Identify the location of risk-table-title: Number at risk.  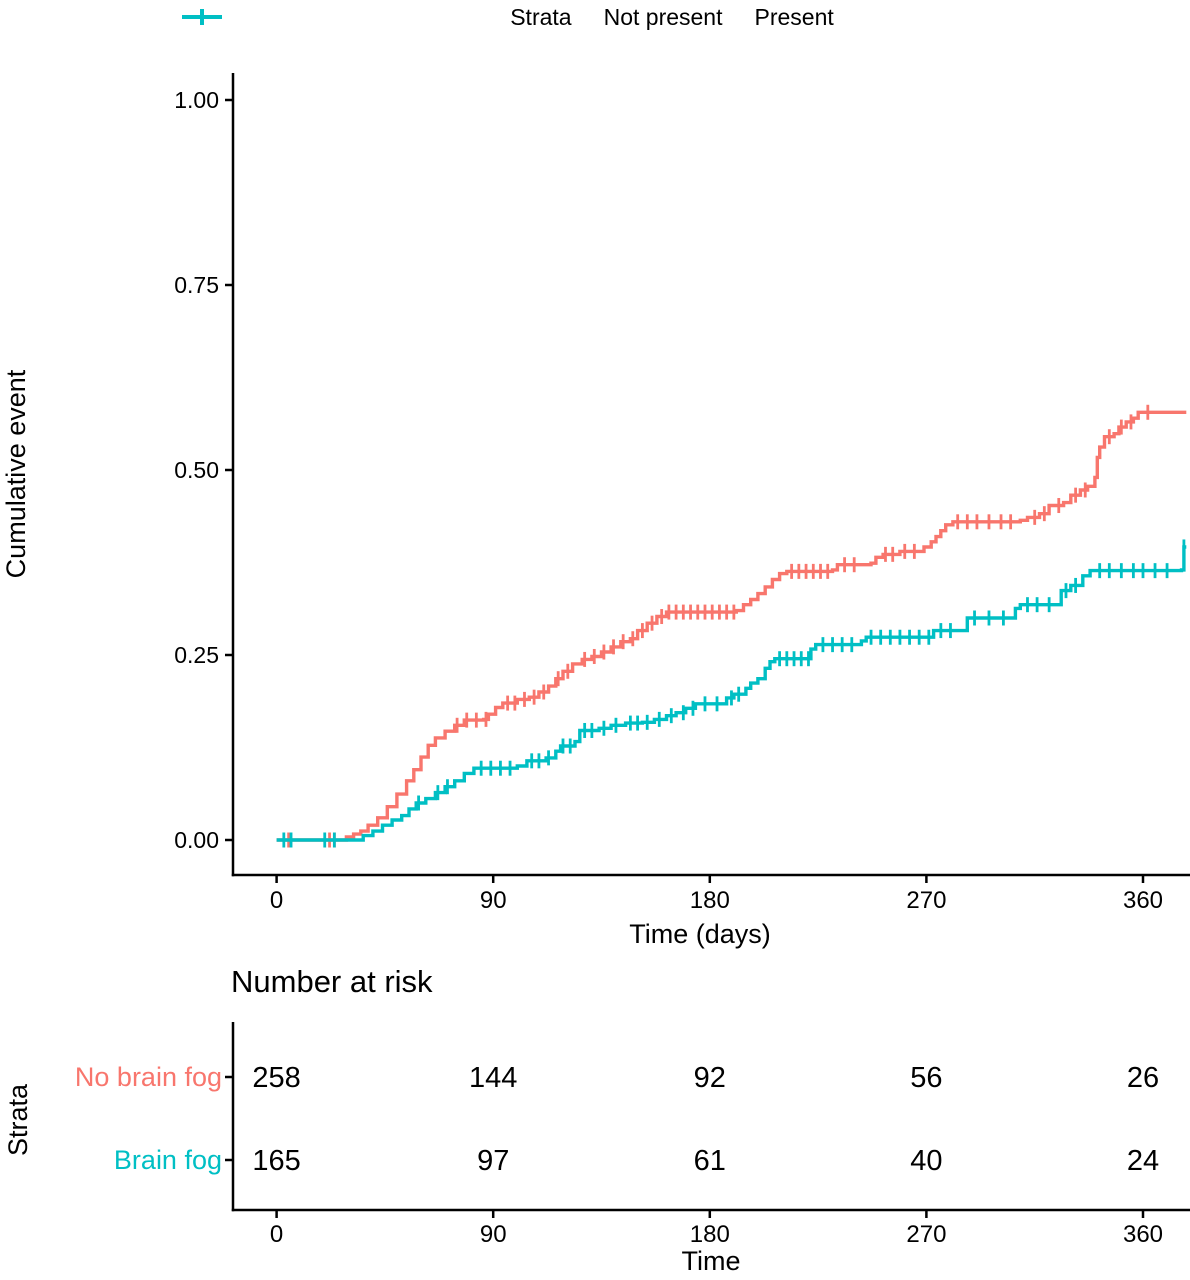
(332, 981).